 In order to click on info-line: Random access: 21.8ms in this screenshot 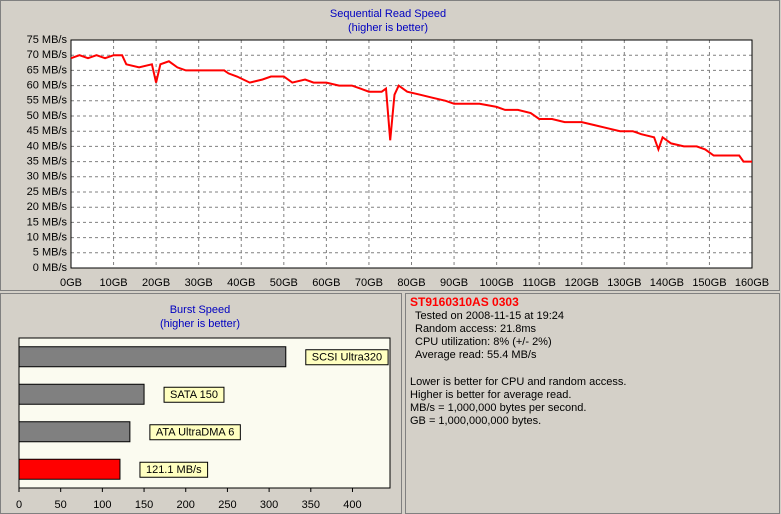, I will do `click(476, 329)`.